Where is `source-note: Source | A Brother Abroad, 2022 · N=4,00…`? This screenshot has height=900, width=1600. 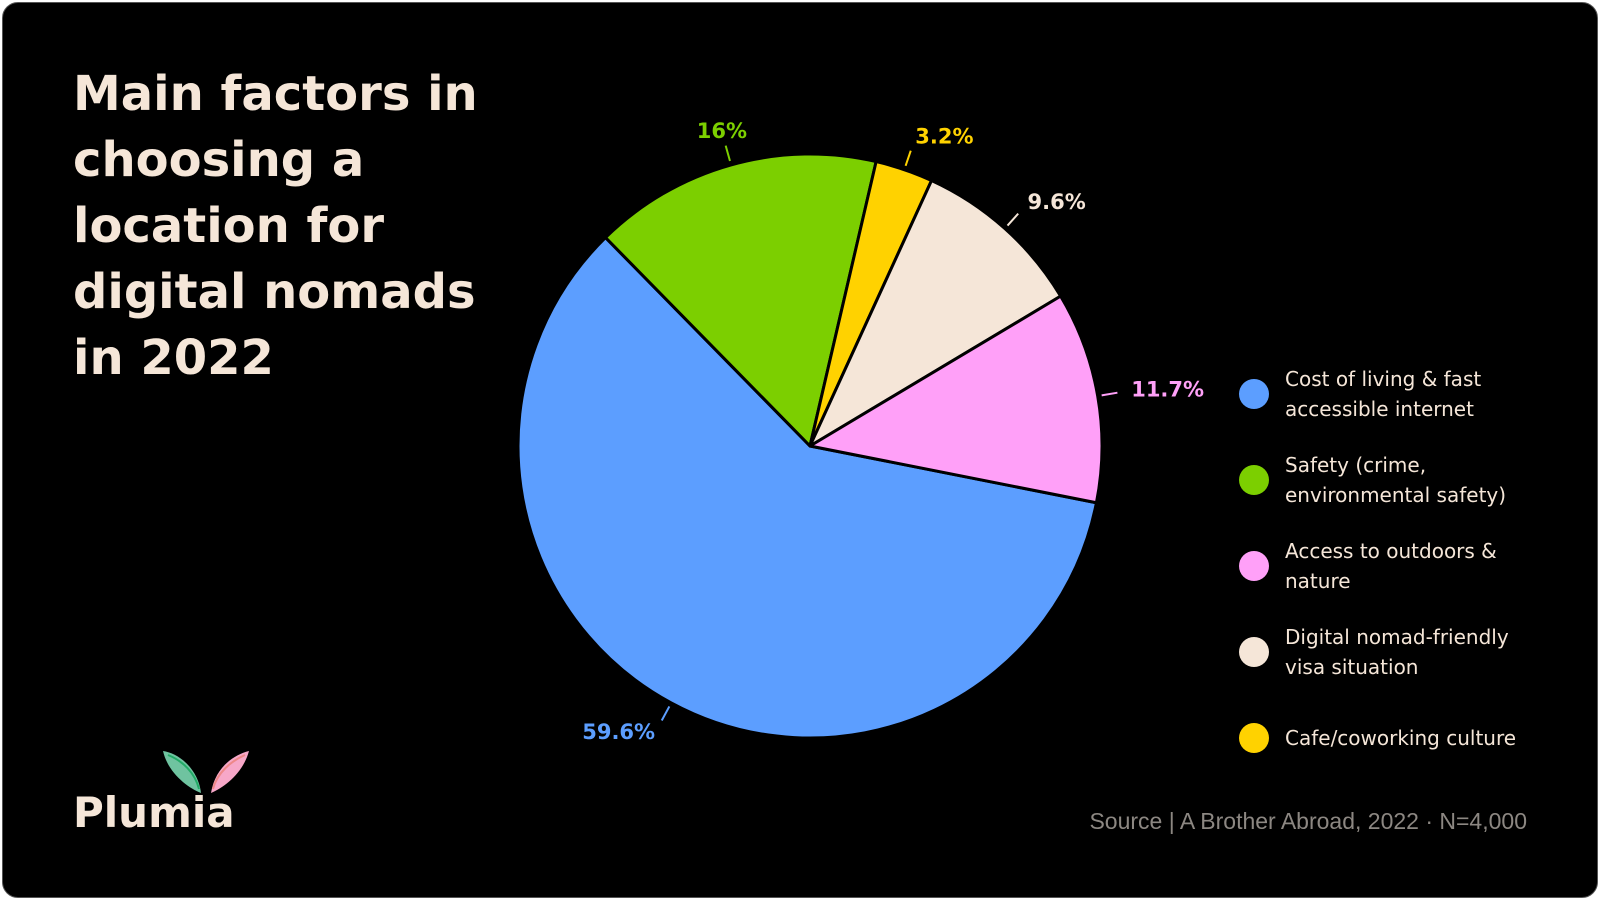
source-note: Source | A Brother Abroad, 2022 · N=4,00… is located at coordinates (1308, 821).